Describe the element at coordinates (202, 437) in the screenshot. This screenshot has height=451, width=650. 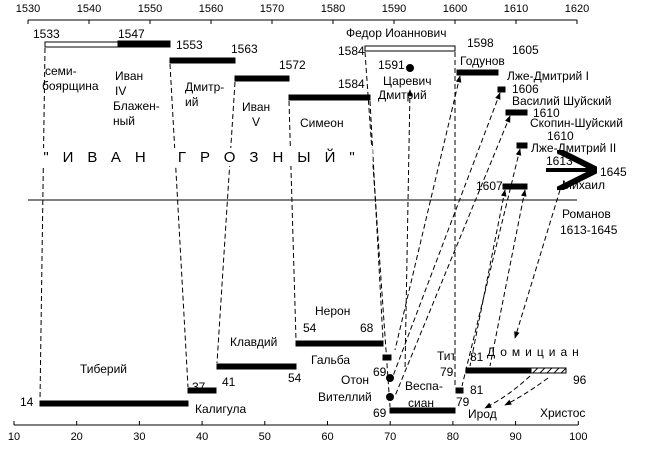
I see `tick-label: 40` at that location.